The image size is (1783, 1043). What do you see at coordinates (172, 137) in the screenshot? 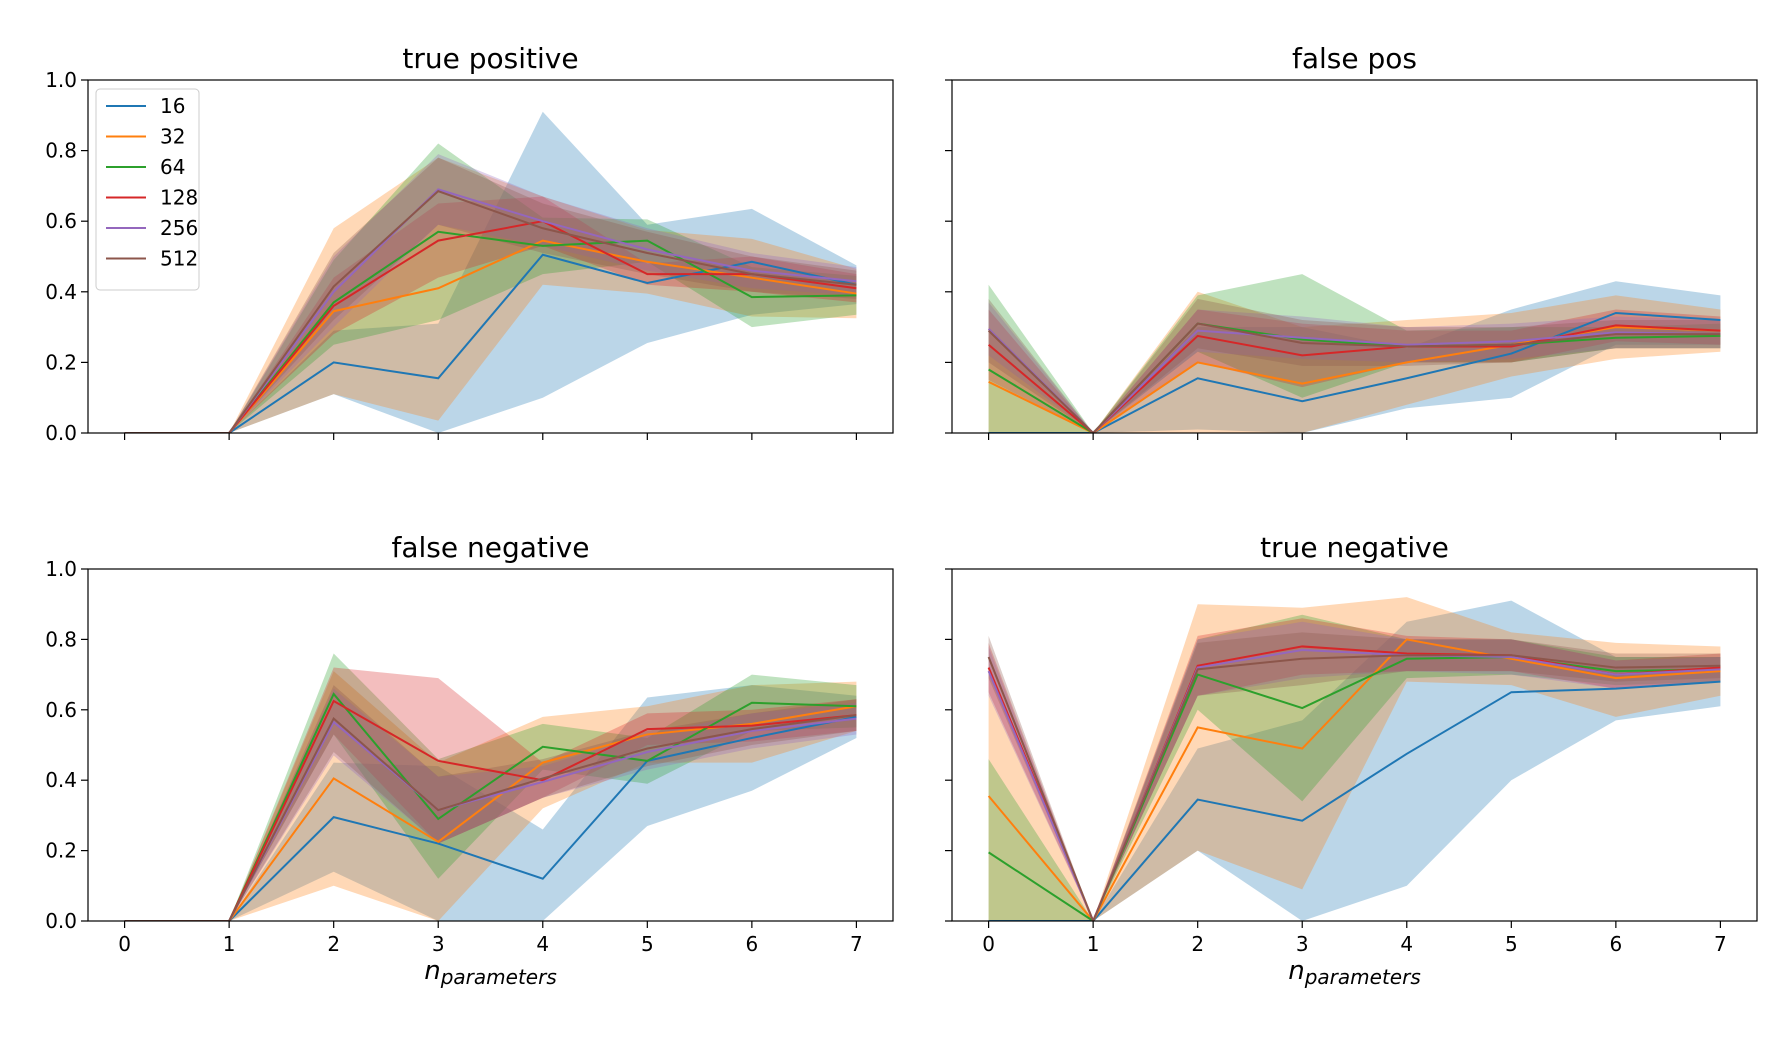
I see `legend-label-32: 32` at bounding box center [172, 137].